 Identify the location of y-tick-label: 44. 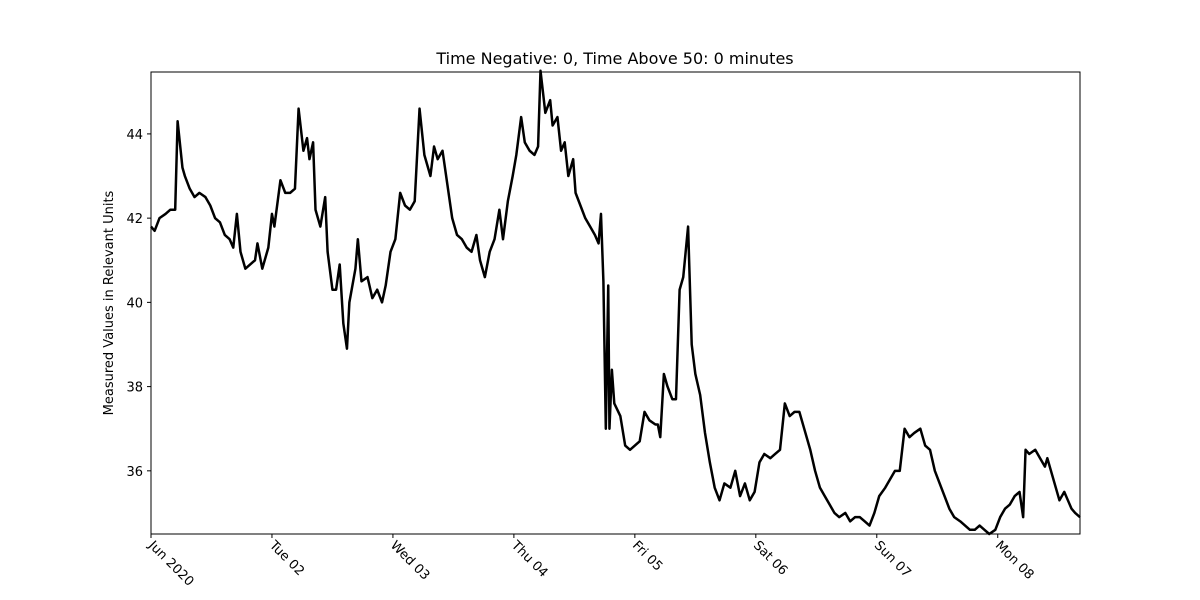
(134, 135).